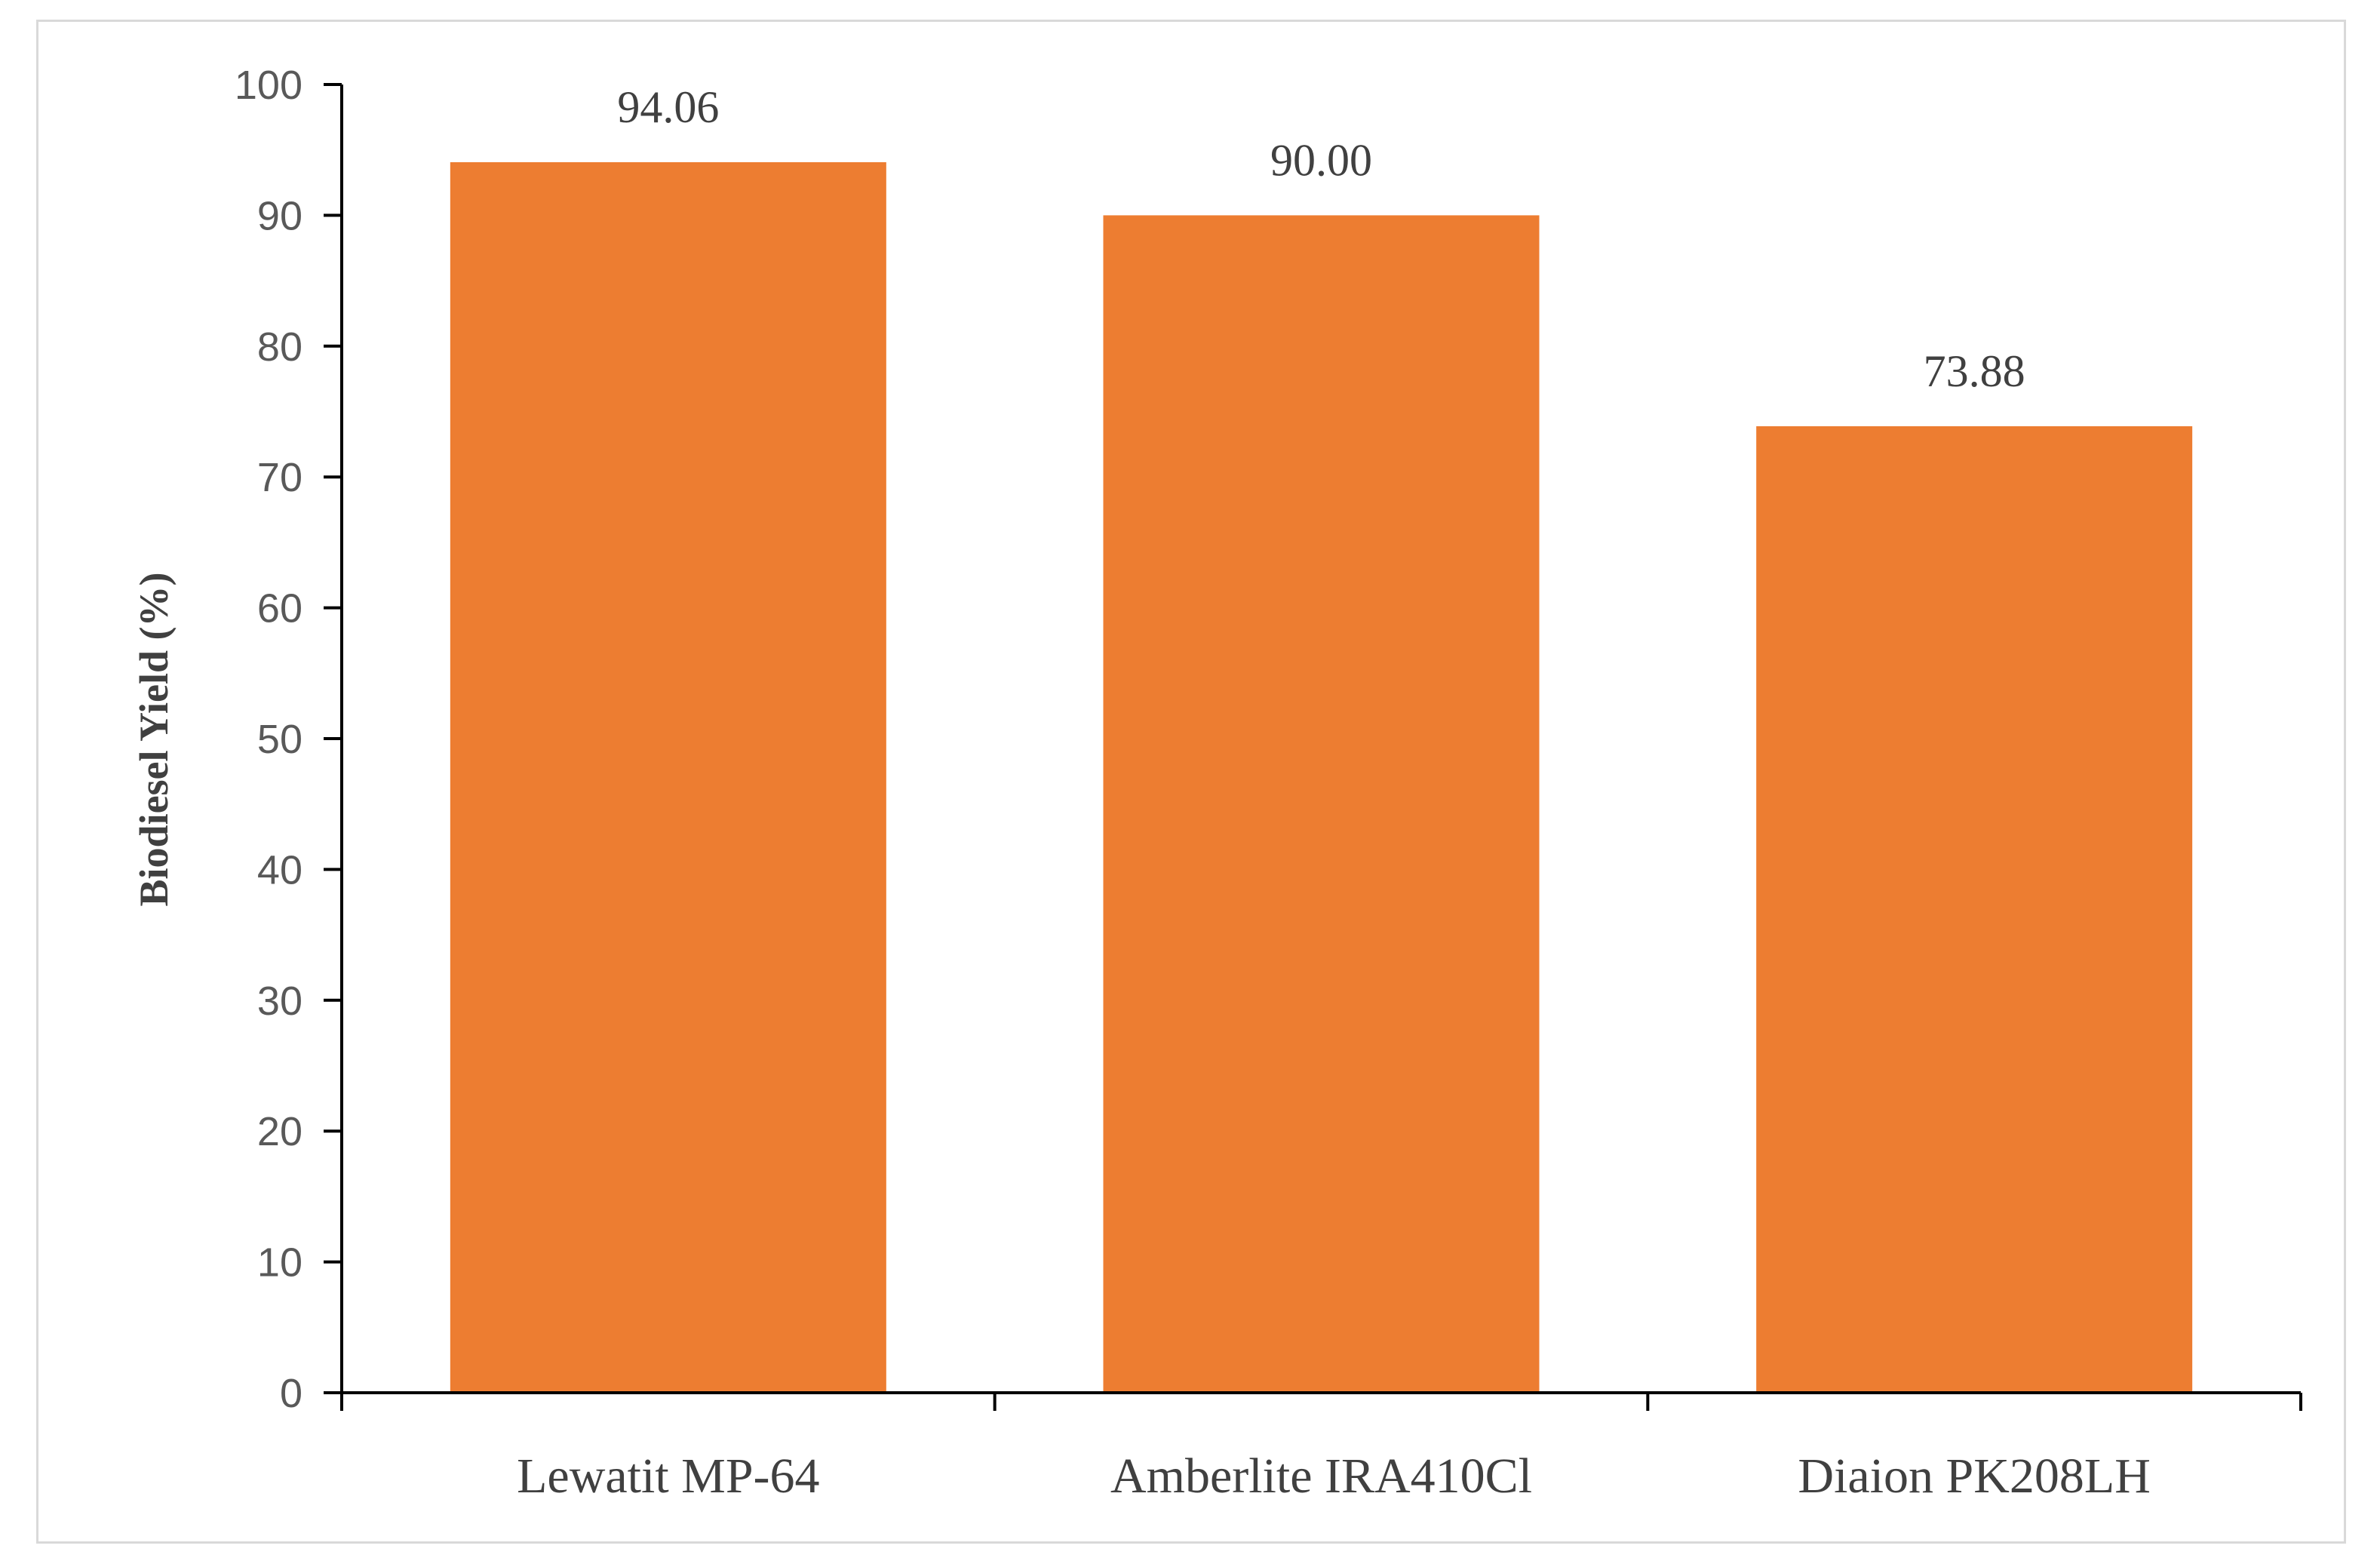 The height and width of the screenshot is (1564, 2380). What do you see at coordinates (279, 739) in the screenshot?
I see `y-tick-label-50: 50` at bounding box center [279, 739].